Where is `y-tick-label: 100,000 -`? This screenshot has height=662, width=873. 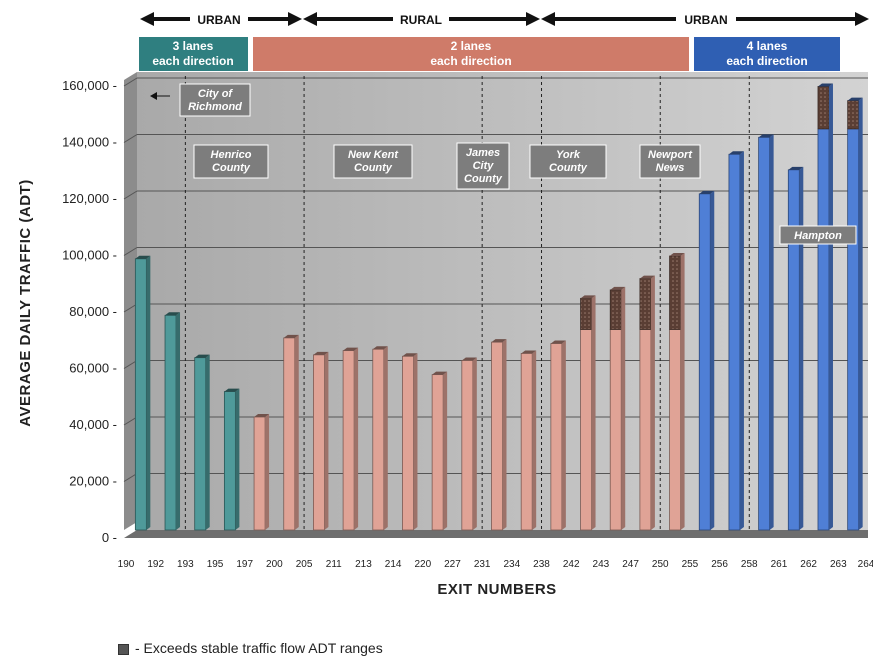
y-tick-label: 100,000 - is located at coordinates (89, 255).